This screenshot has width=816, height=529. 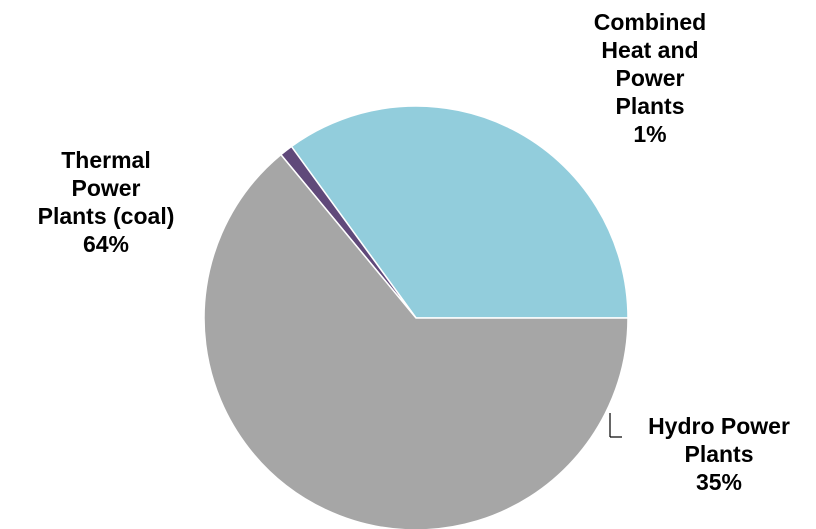 What do you see at coordinates (650, 134) in the screenshot?
I see `chp-value-label: 1%` at bounding box center [650, 134].